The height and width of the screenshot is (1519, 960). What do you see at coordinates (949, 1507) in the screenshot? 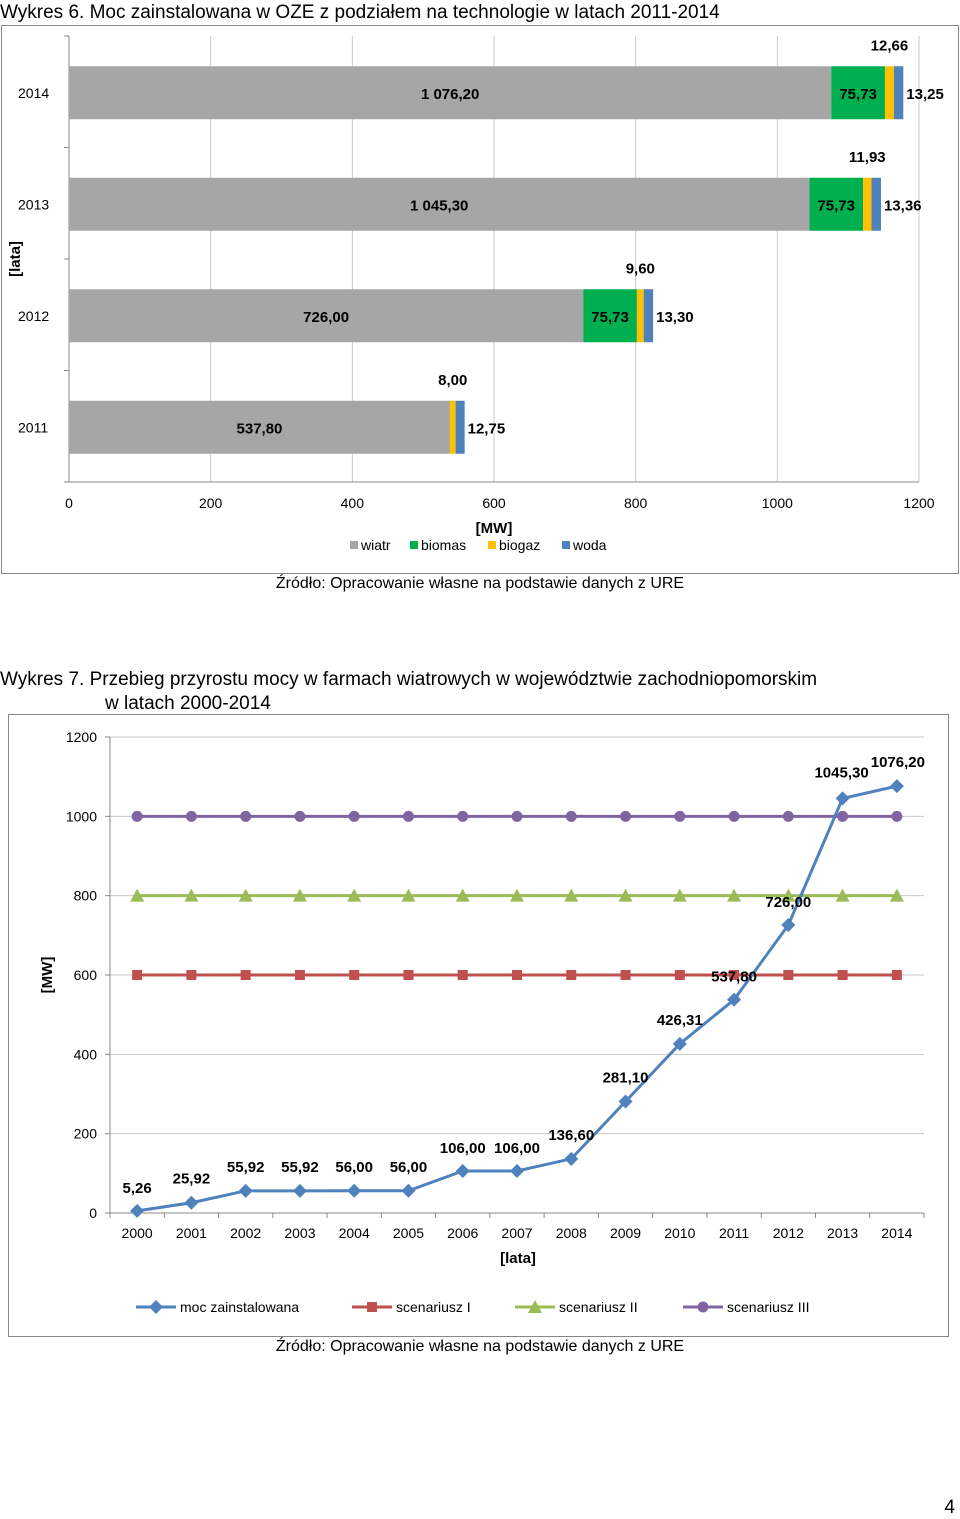
I see `page-number: 4` at bounding box center [949, 1507].